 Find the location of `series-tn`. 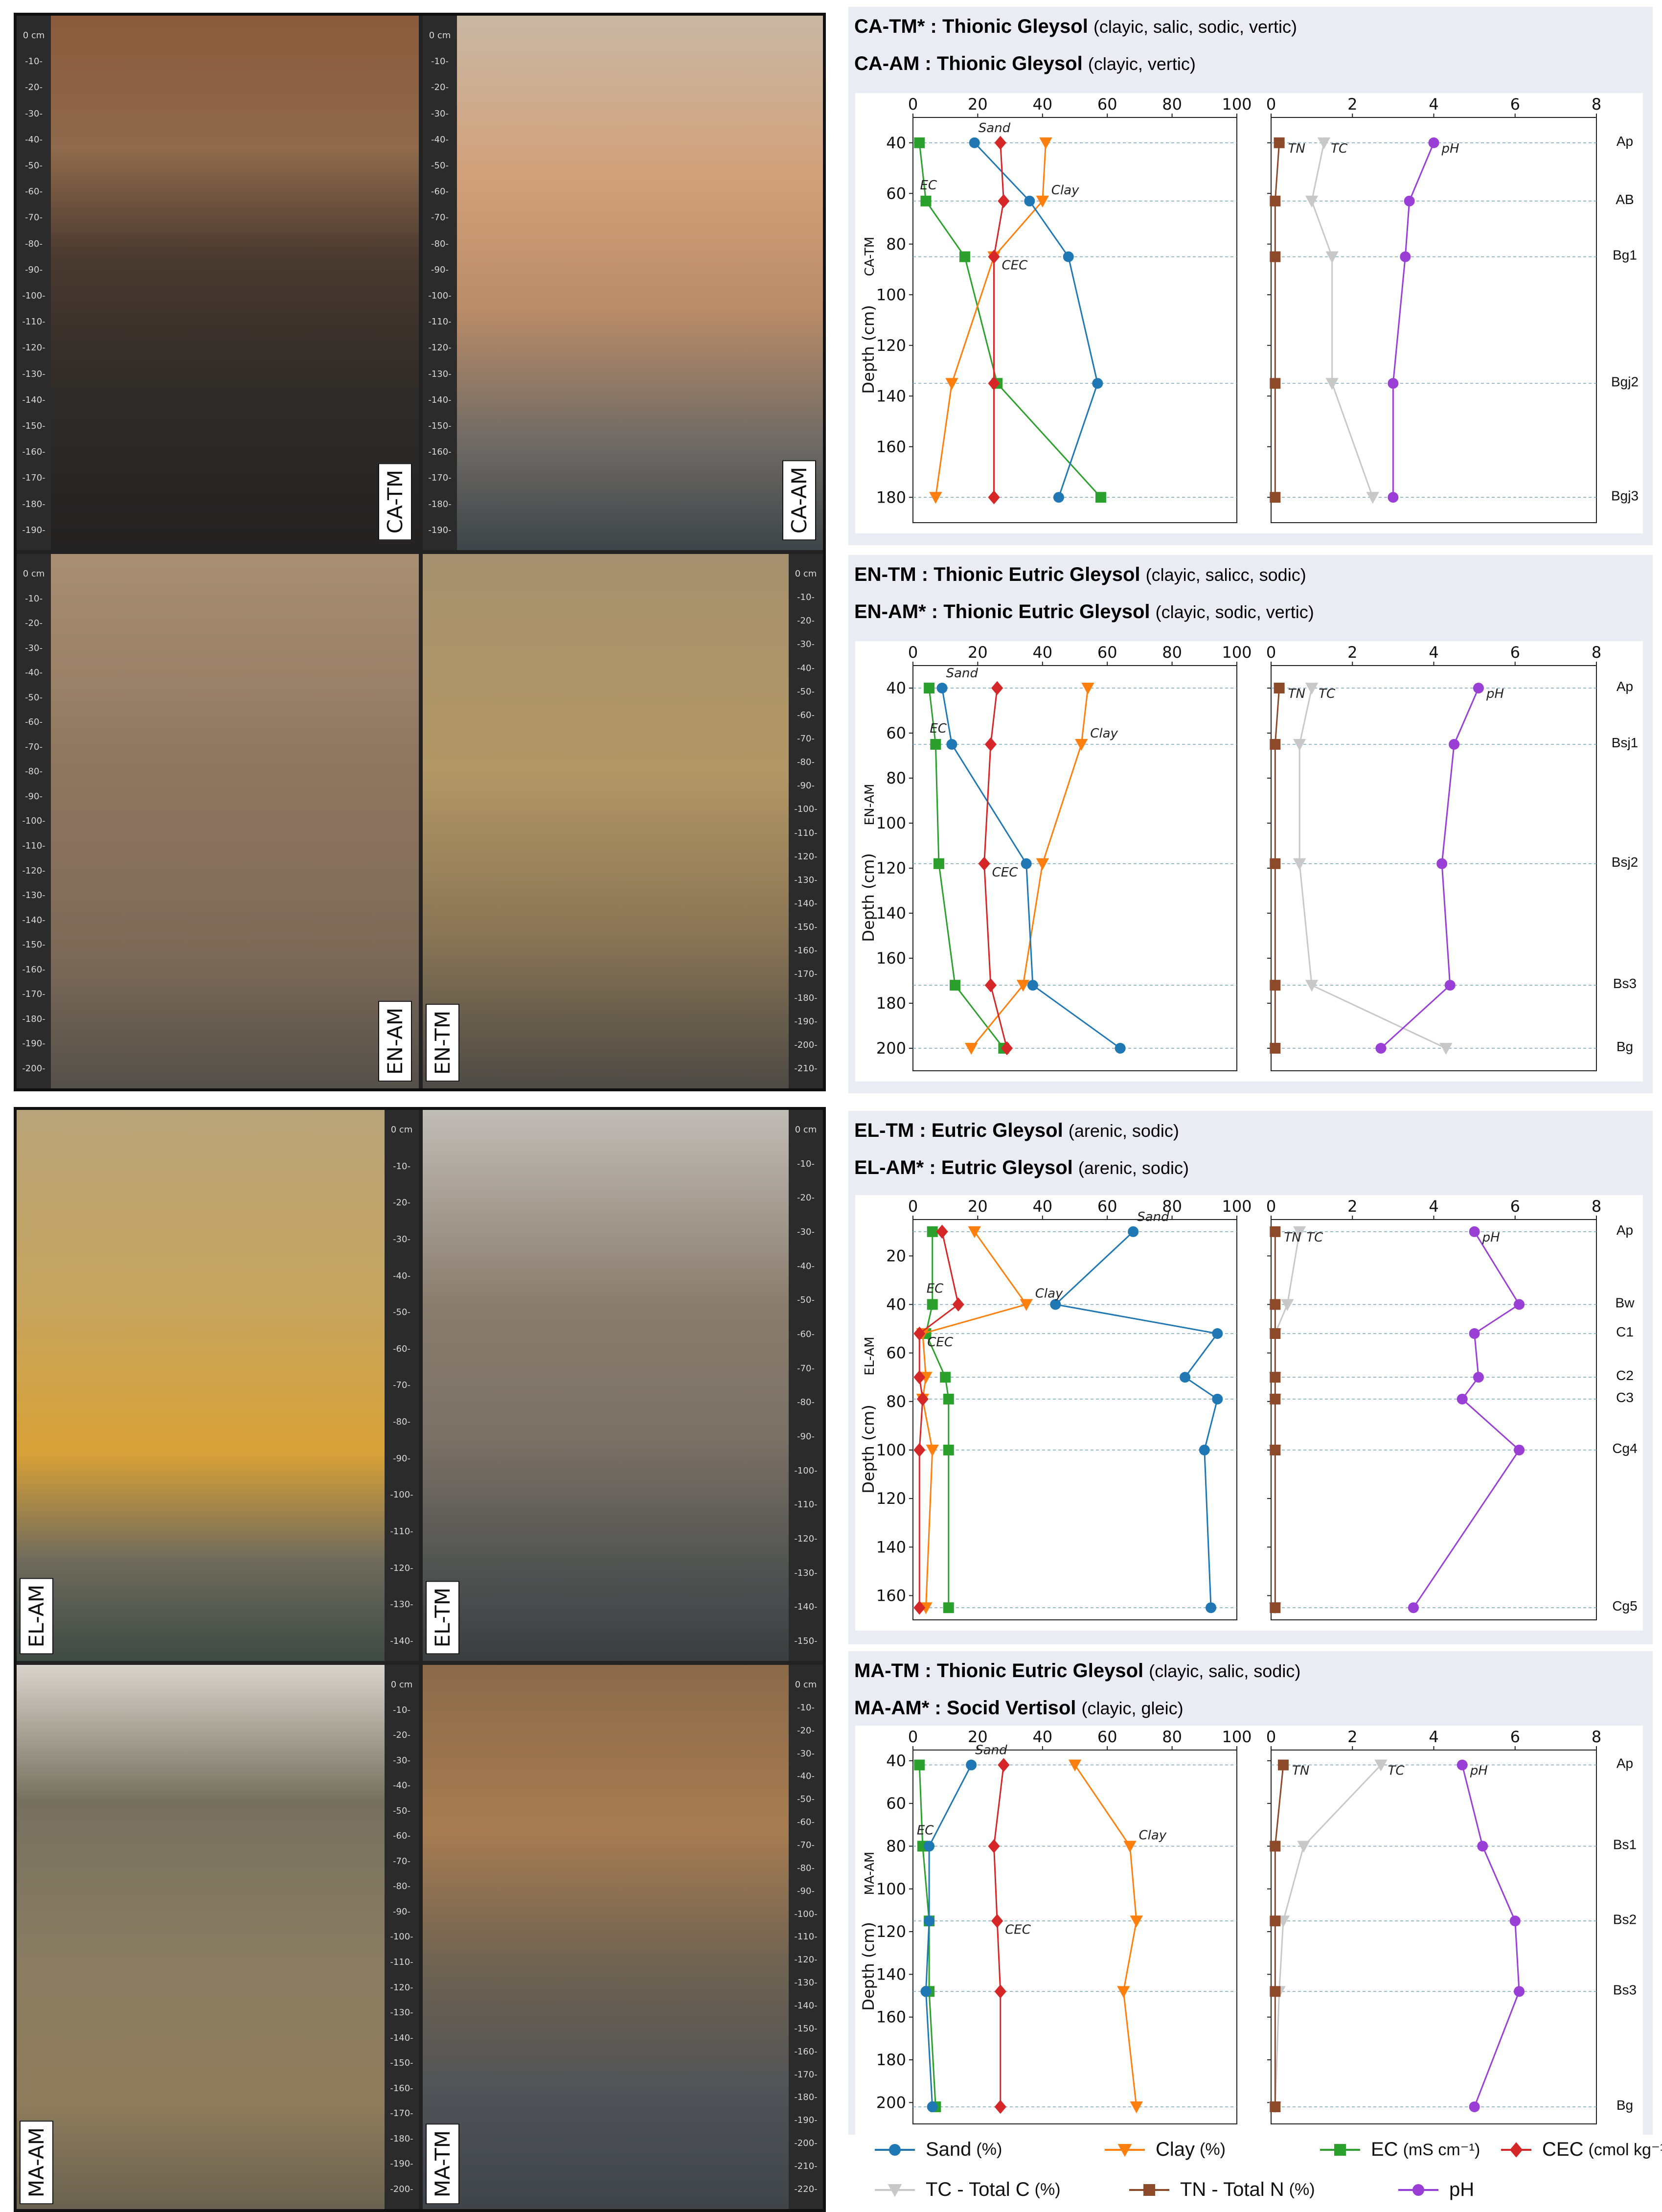

series-tn is located at coordinates (1277, 868).